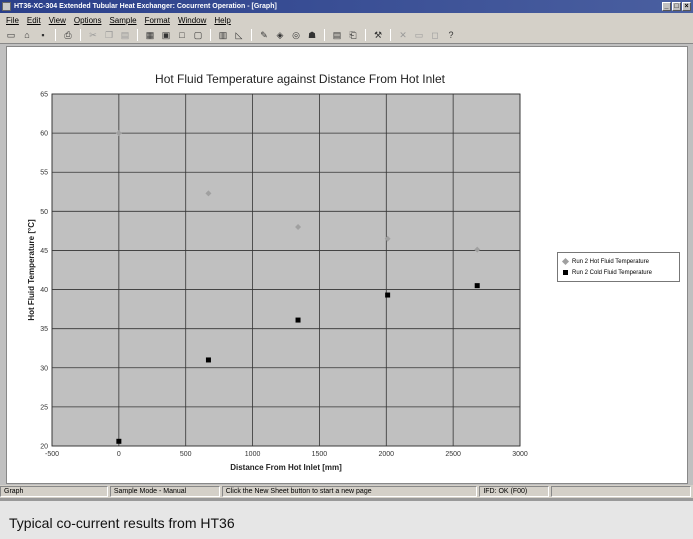 The width and height of the screenshot is (693, 539). Describe the element at coordinates (44, 329) in the screenshot. I see `y-tick-label: 35` at that location.